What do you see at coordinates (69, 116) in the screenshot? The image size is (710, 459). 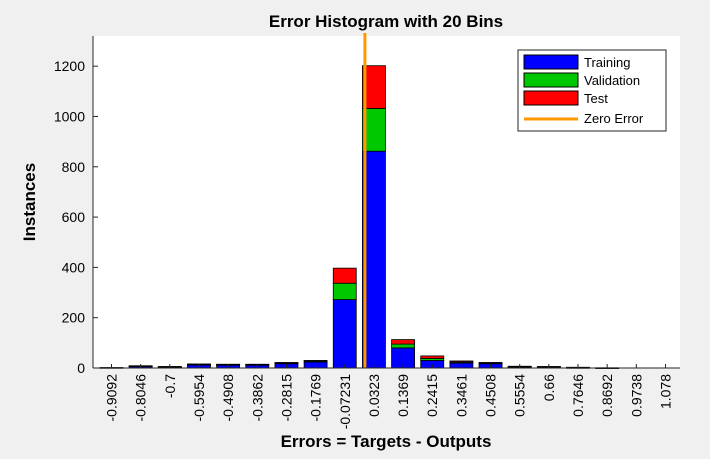 I see `y-tick-label-5: 1000` at bounding box center [69, 116].